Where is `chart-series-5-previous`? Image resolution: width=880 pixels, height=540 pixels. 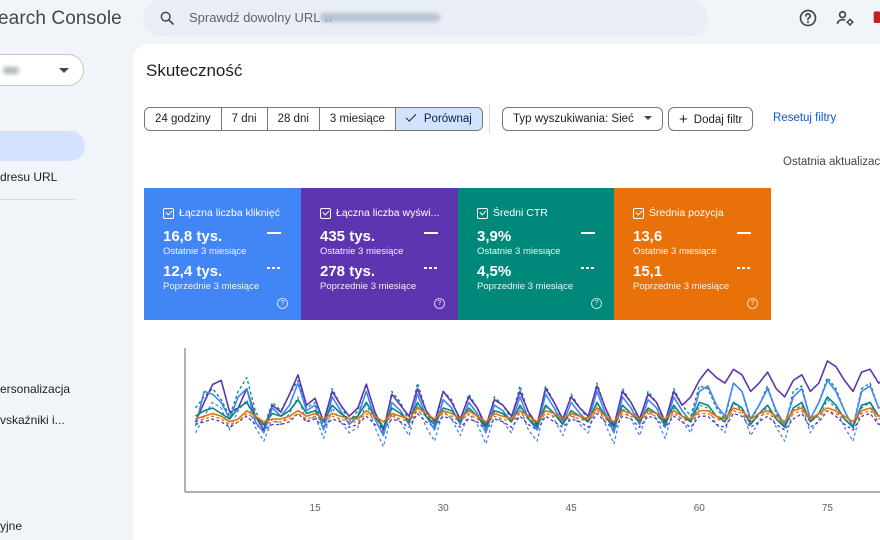
chart-series-5-previous is located at coordinates (537, 420).